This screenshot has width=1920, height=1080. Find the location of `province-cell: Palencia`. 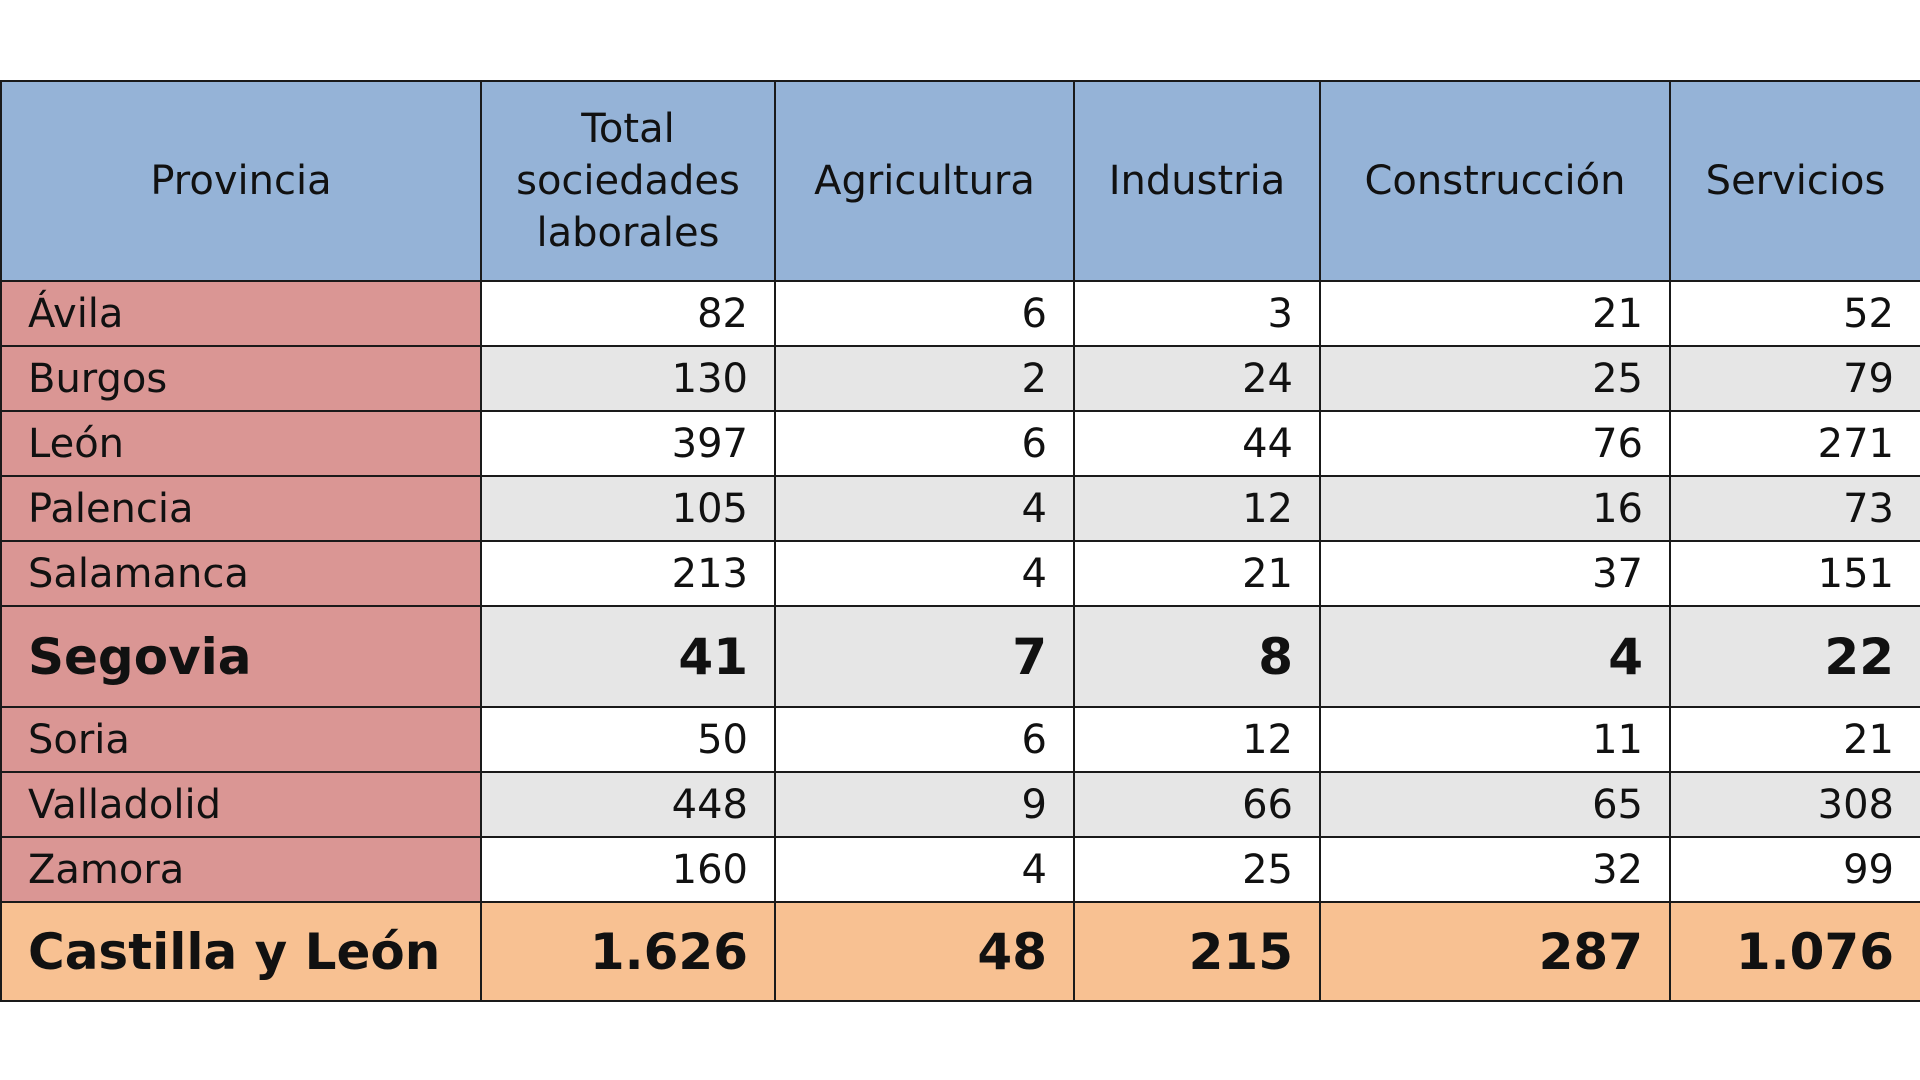

province-cell: Palencia is located at coordinates (241, 508).